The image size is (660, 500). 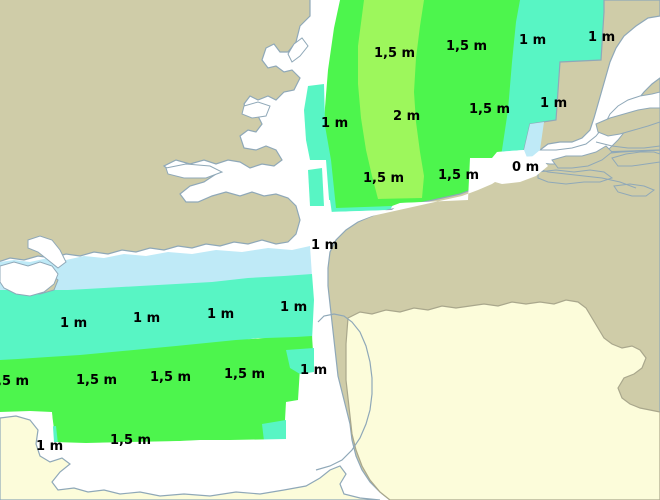 I want to click on zone-1p5m-southwest, so click(x=157, y=390).